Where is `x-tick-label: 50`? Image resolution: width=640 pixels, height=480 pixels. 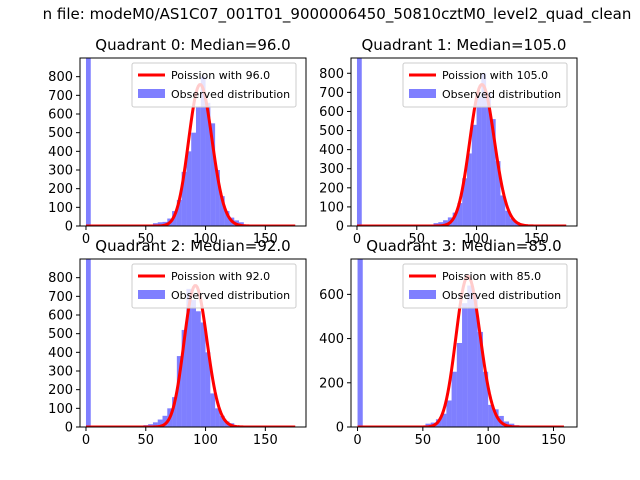
x-tick-label: 50 is located at coordinates (423, 440).